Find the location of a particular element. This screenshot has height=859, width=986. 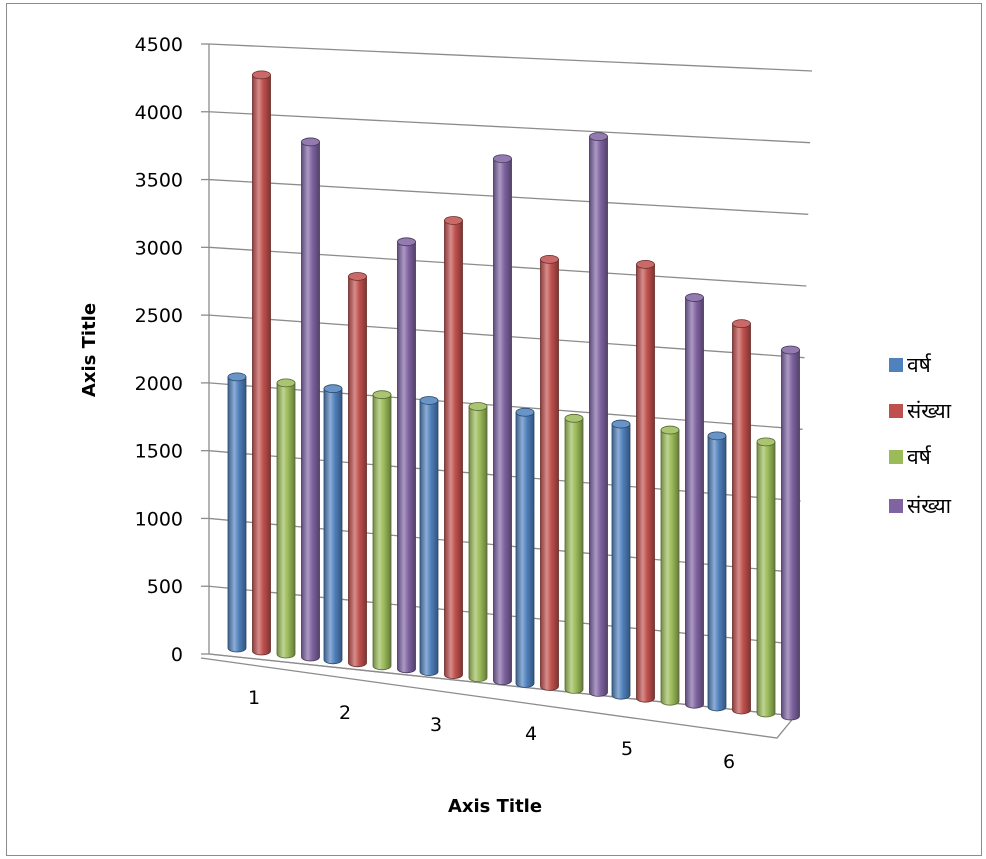

y-tick-label: 3500 is located at coordinates (159, 181).